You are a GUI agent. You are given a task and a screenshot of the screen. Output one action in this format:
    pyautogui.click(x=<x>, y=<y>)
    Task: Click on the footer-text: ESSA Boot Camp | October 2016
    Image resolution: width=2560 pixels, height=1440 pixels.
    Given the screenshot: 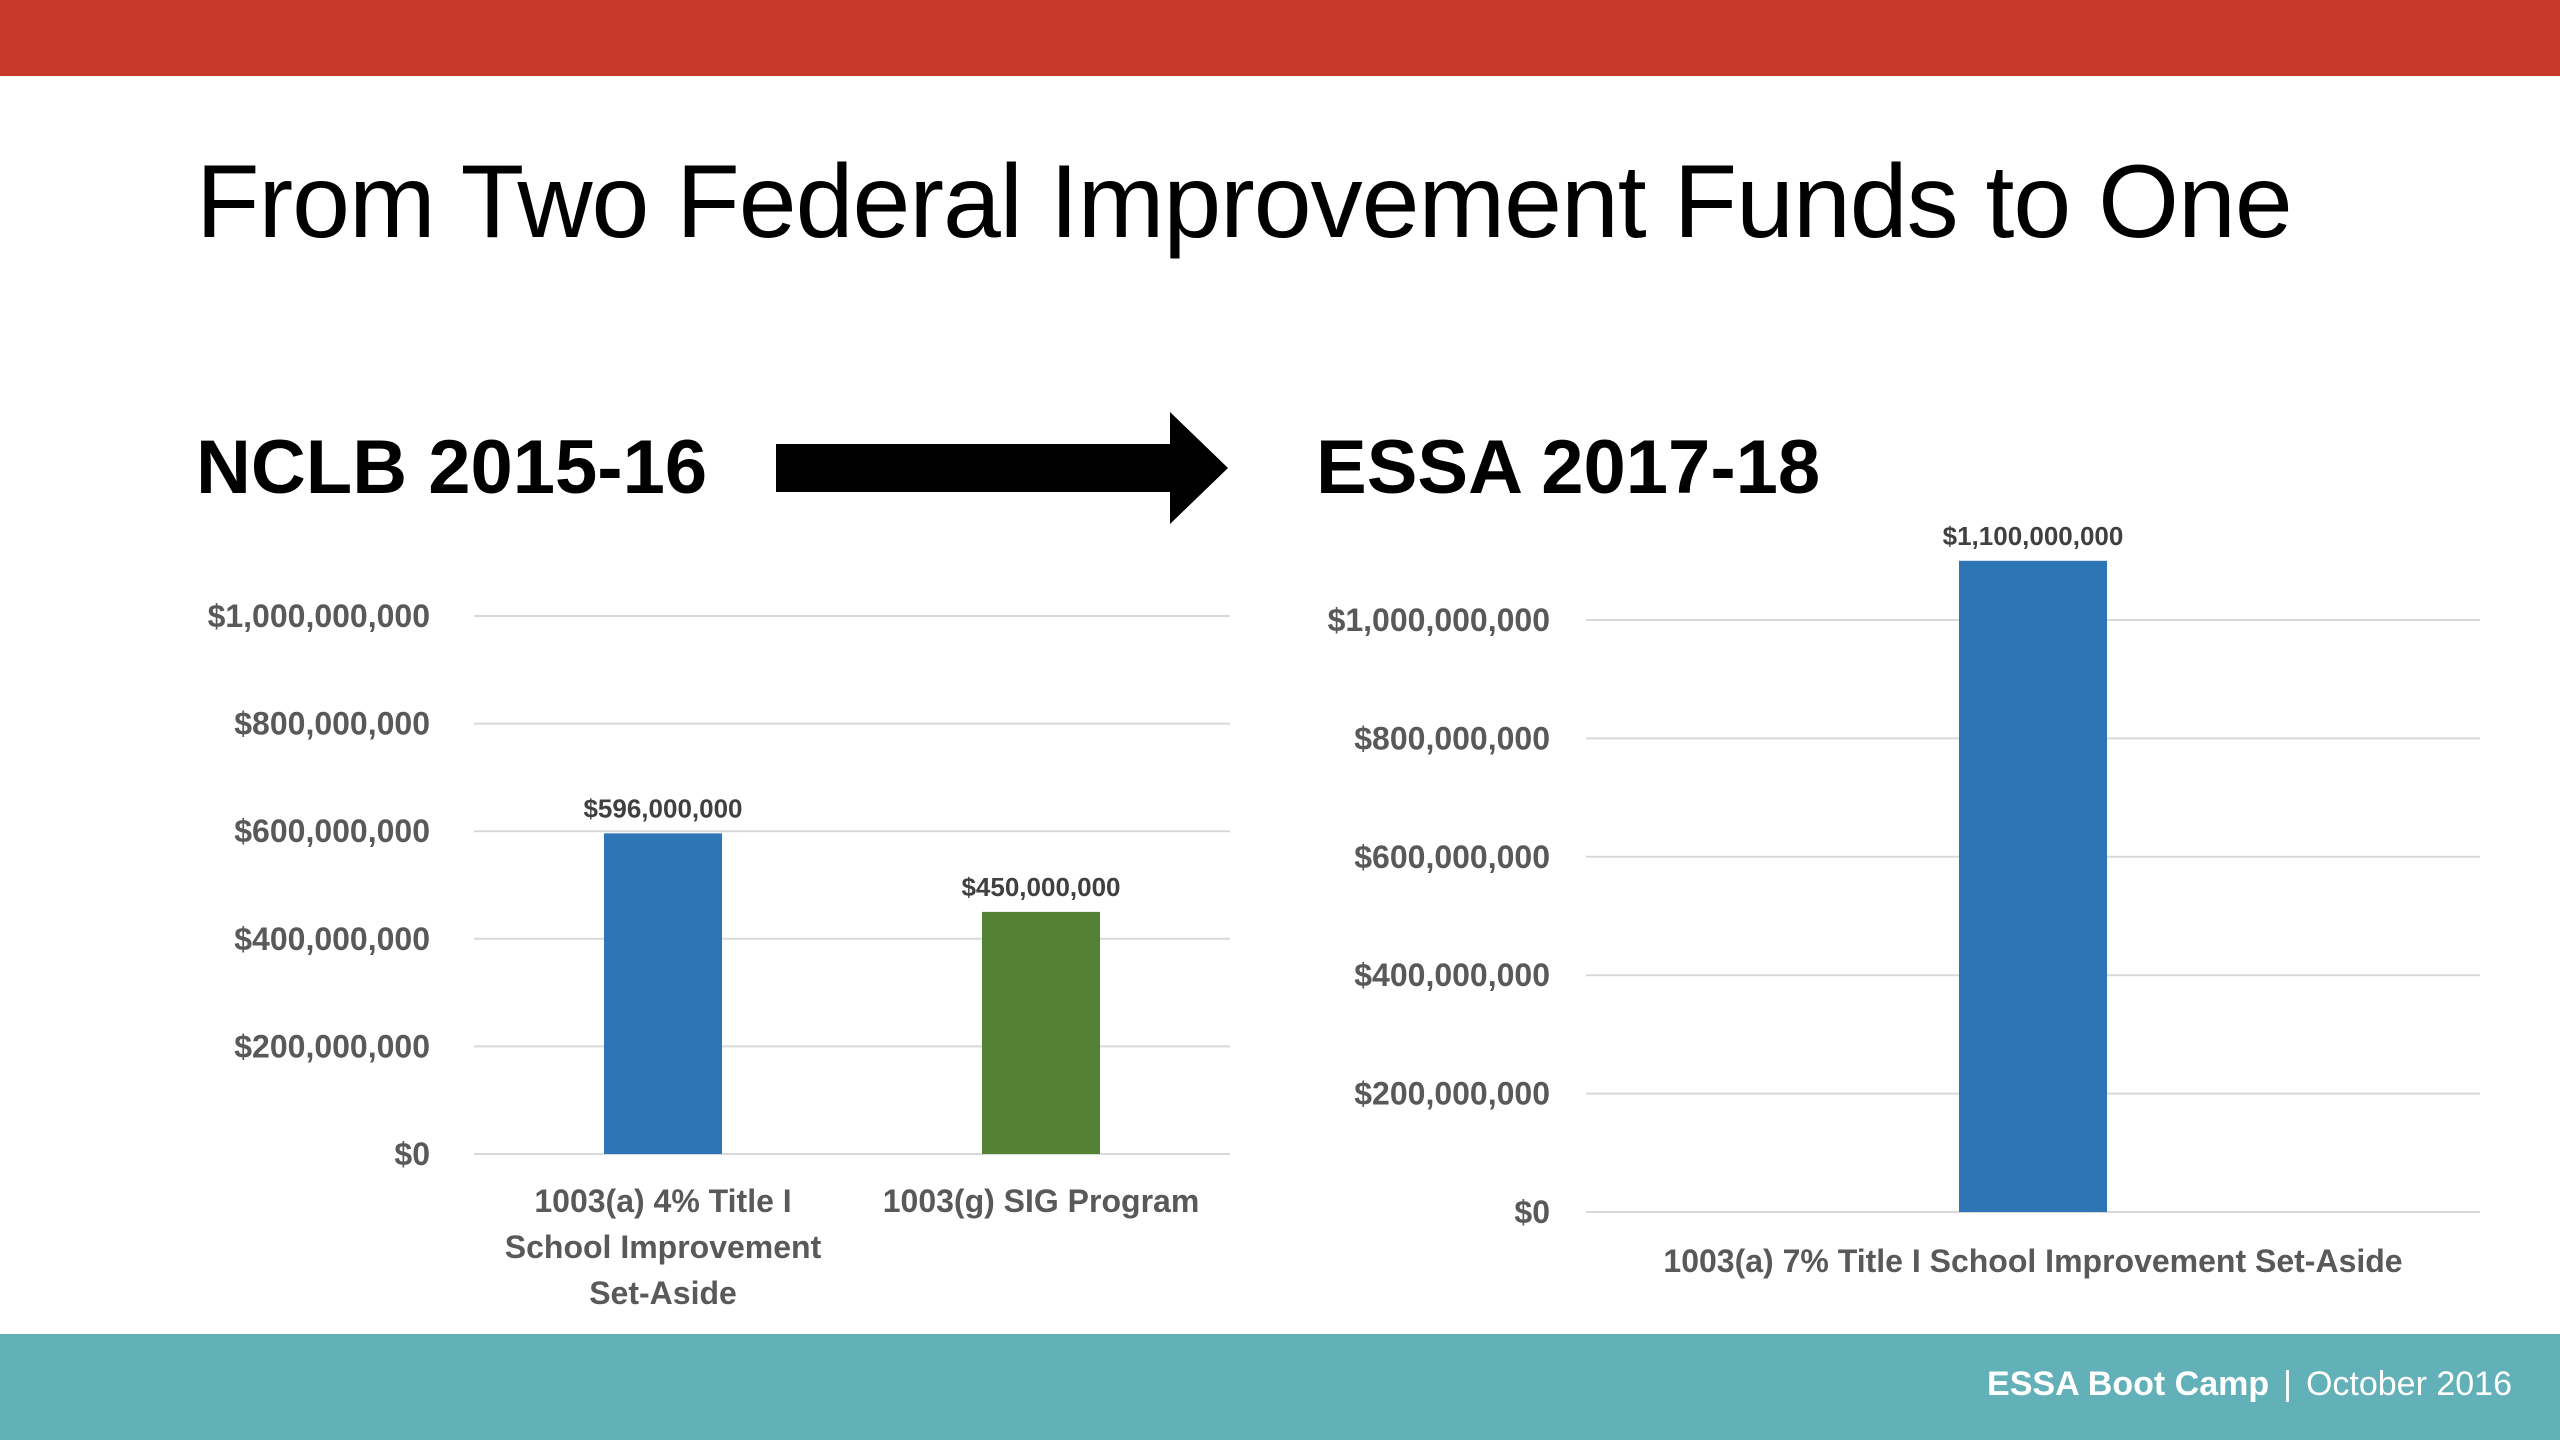 What is the action you would take?
    pyautogui.click(x=2249, y=1384)
    